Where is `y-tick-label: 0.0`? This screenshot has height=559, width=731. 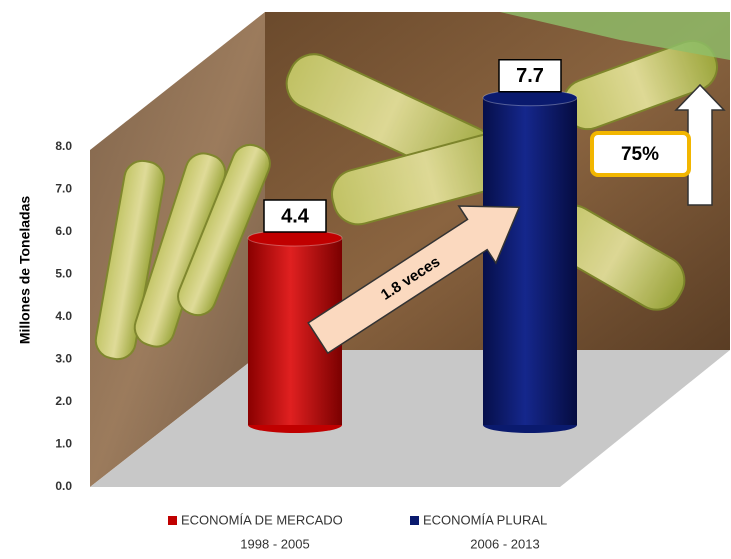 y-tick-label: 0.0 is located at coordinates (63, 486).